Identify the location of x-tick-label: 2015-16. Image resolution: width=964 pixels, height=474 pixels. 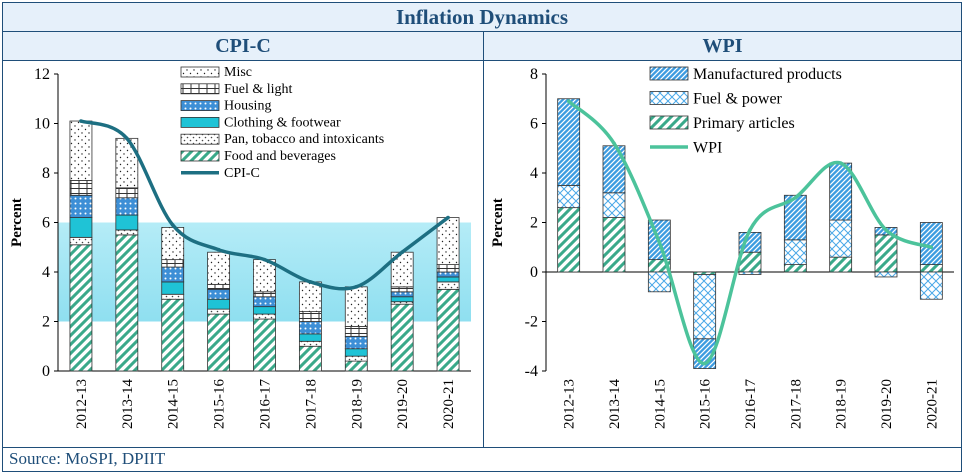
(220, 404).